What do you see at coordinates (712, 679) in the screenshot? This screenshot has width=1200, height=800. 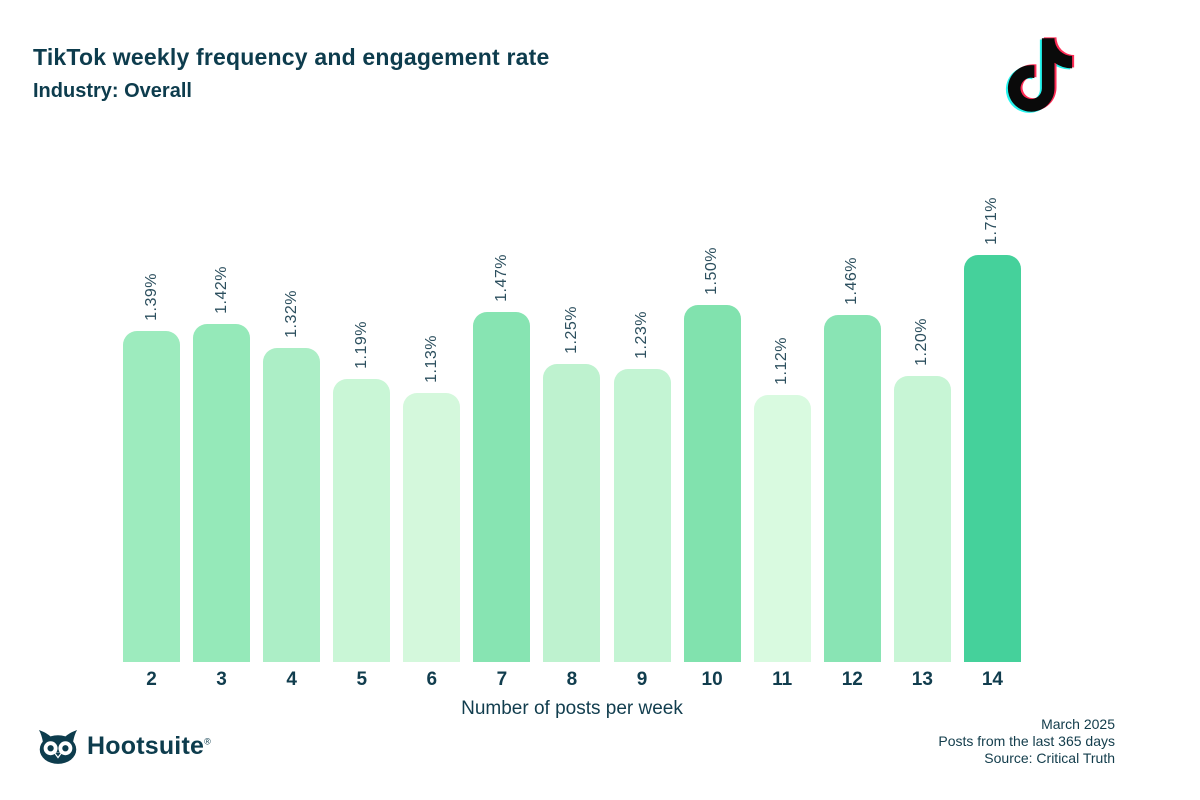 I see `x-tick-label: 10` at bounding box center [712, 679].